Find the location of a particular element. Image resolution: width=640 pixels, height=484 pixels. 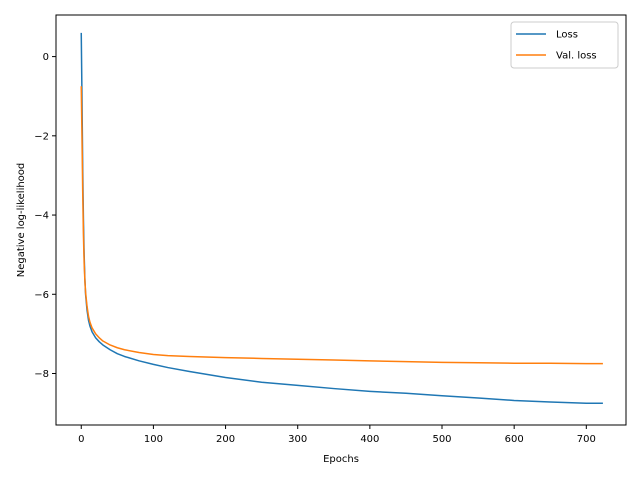

legend-label: Loss is located at coordinates (567, 35).